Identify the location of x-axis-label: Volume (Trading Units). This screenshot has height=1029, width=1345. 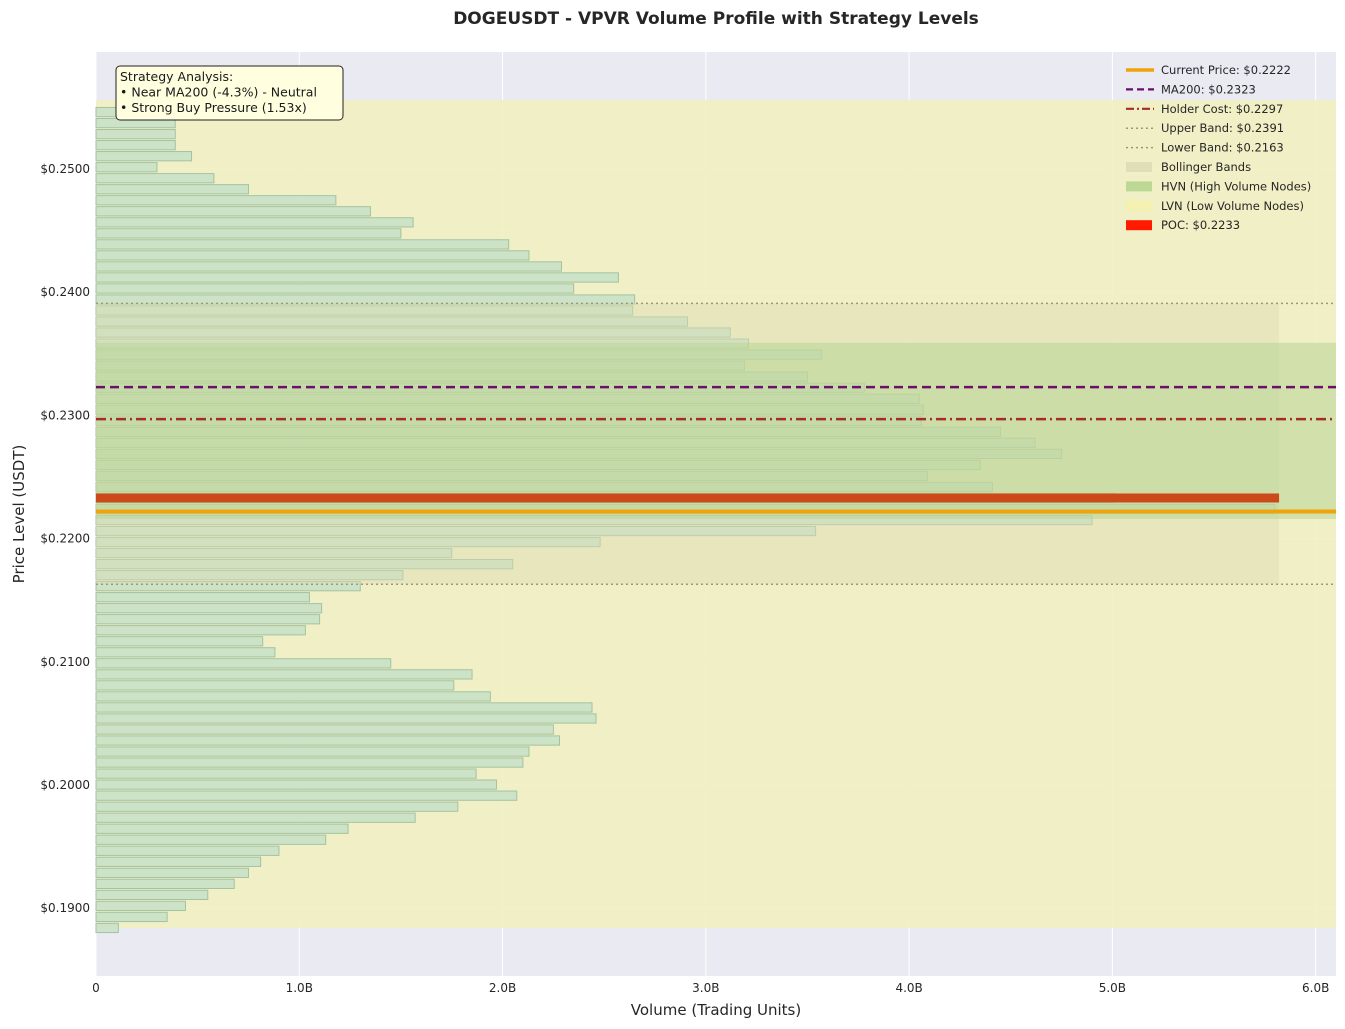
(716, 1010).